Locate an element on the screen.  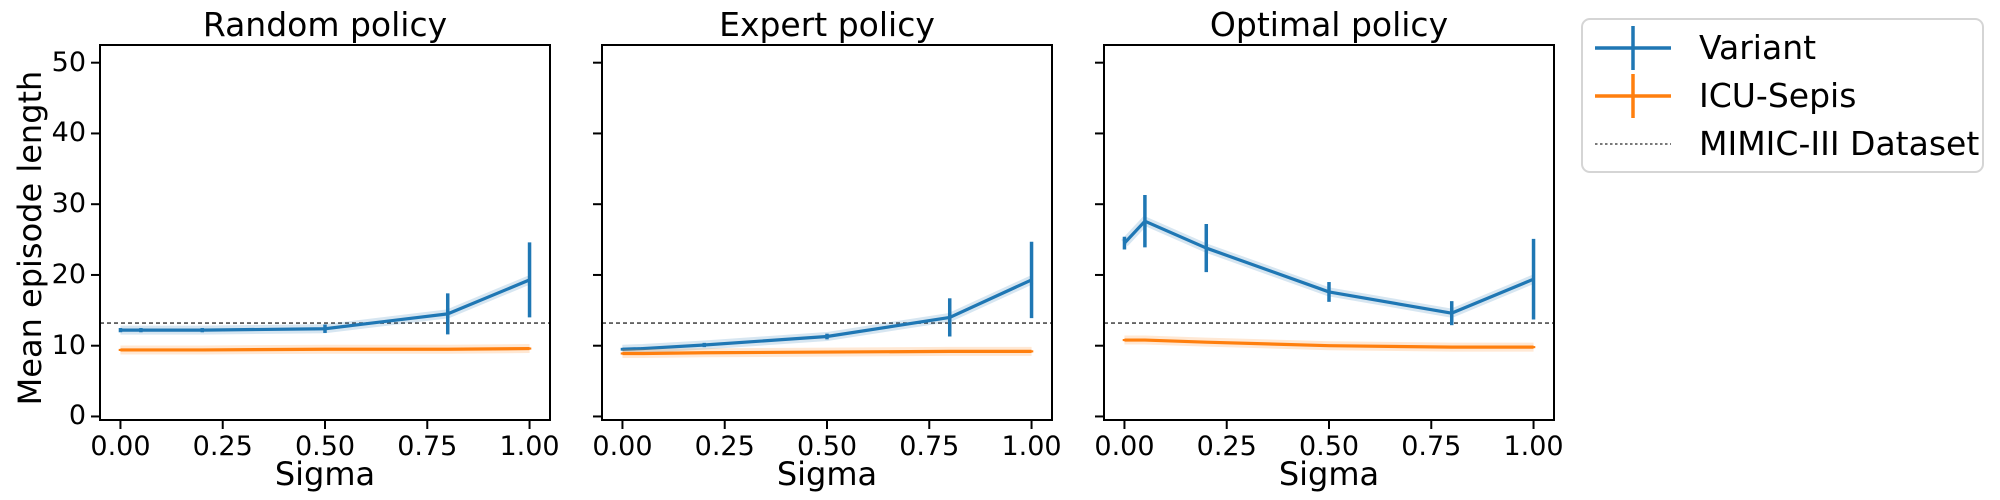
y-tick-label: 40 is located at coordinates (68, 133).